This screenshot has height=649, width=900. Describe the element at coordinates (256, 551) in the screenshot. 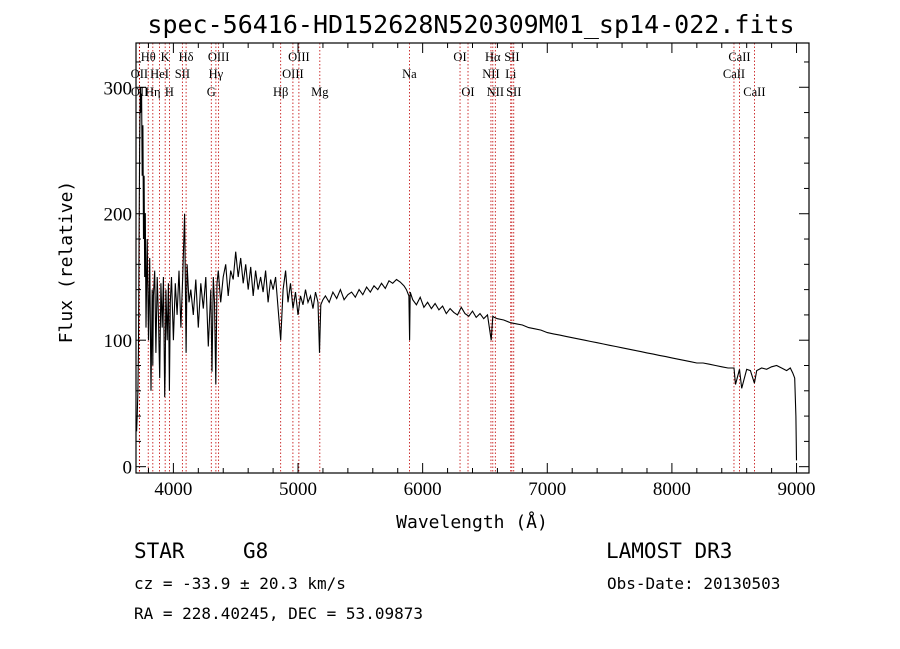

I see `object-subclass: G8` at that location.